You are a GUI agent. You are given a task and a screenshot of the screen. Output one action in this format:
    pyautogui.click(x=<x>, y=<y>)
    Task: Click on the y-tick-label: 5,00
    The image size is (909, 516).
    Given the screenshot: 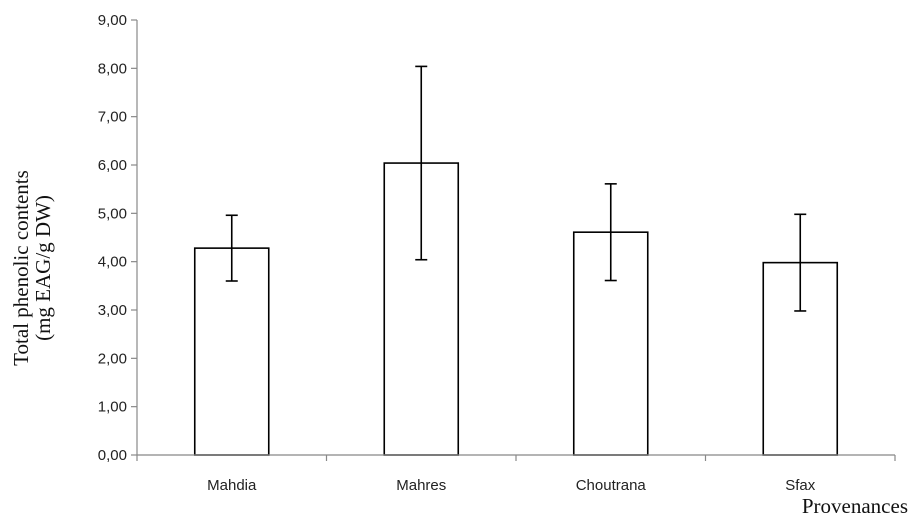 What is the action you would take?
    pyautogui.click(x=112, y=213)
    